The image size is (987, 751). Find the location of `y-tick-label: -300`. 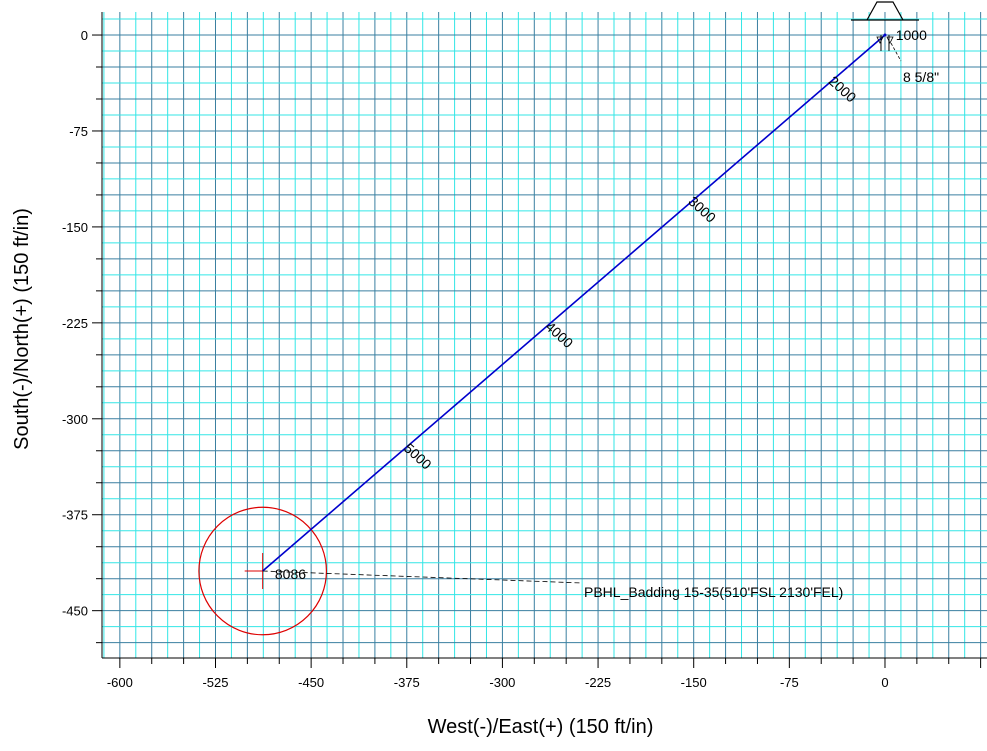

y-tick-label: -300 is located at coordinates (75, 419).